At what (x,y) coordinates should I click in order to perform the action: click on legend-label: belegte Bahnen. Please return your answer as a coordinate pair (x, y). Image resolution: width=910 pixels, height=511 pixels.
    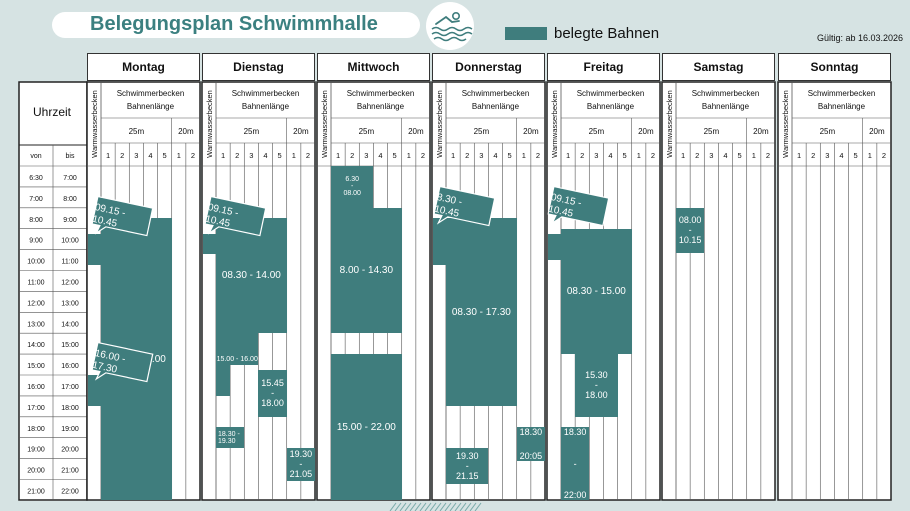
    Looking at the image, I should click on (607, 33).